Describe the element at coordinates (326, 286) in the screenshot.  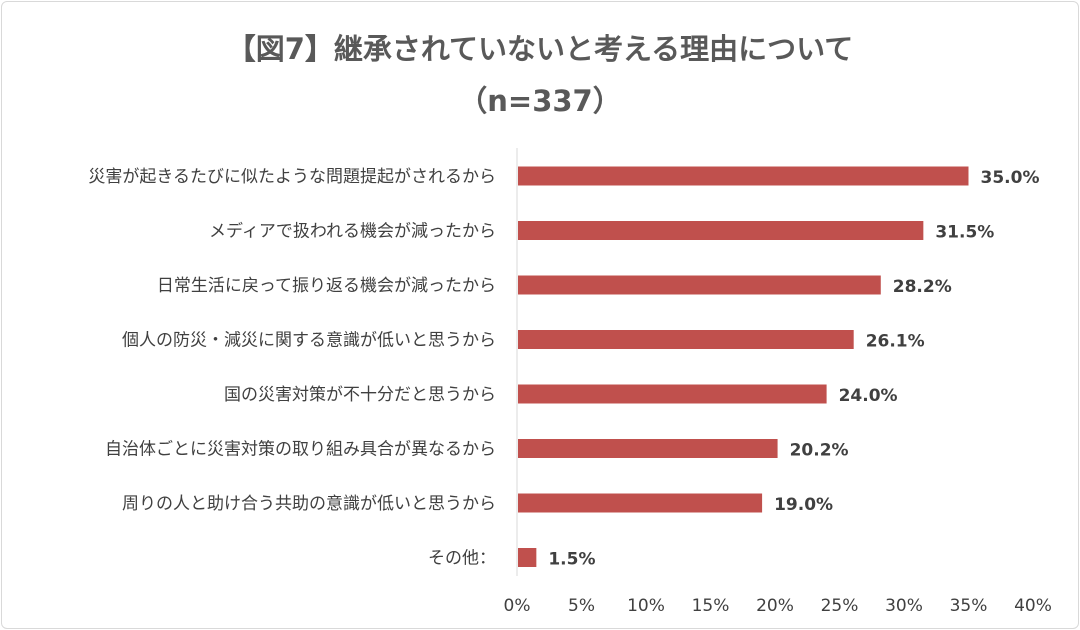
I see `category-label: 日常生活に戻って振り返る機会が減ったから` at that location.